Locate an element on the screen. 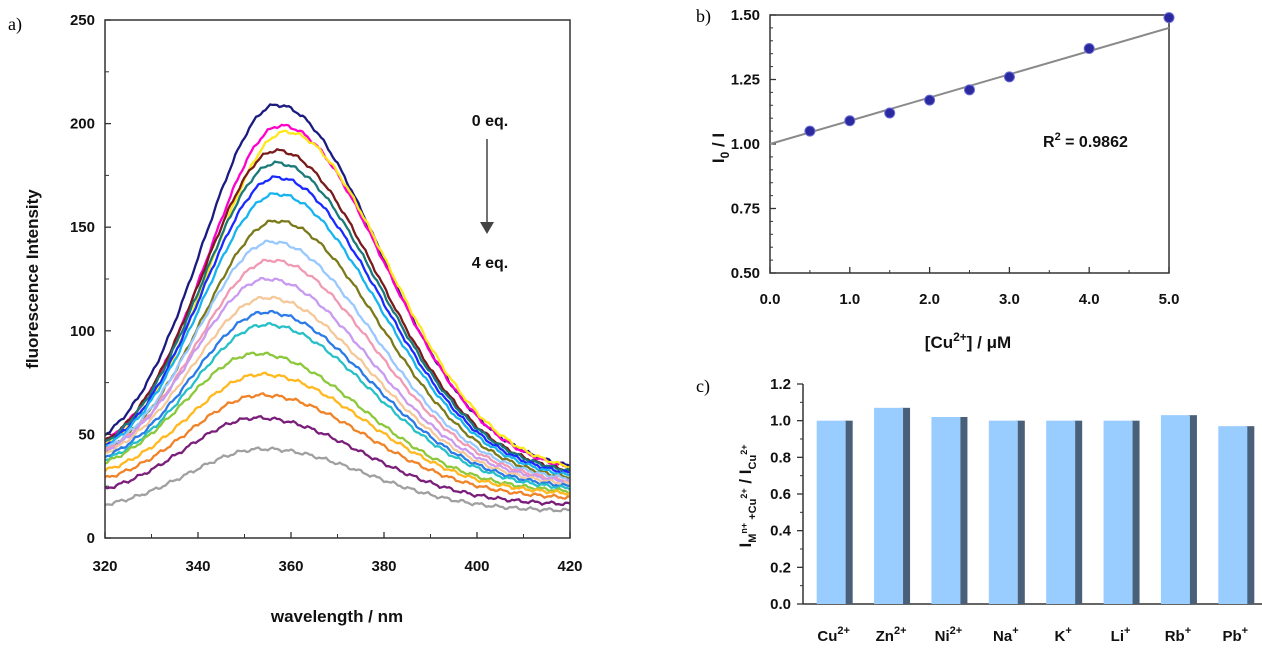 This screenshot has width=1262, height=648. annotation-arrow-head is located at coordinates (487, 228).